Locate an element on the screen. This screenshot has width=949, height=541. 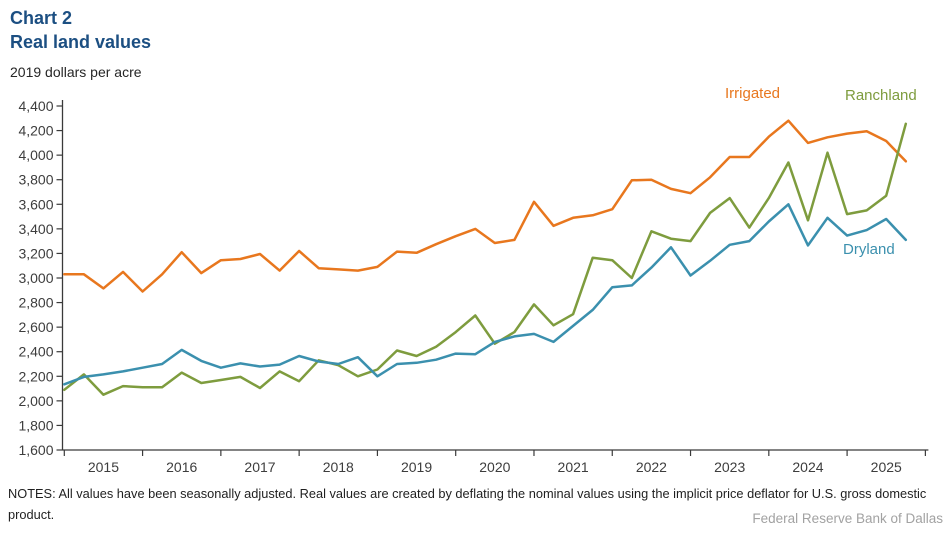
y-axis-tick-label: 3,600 is located at coordinates (35, 204).